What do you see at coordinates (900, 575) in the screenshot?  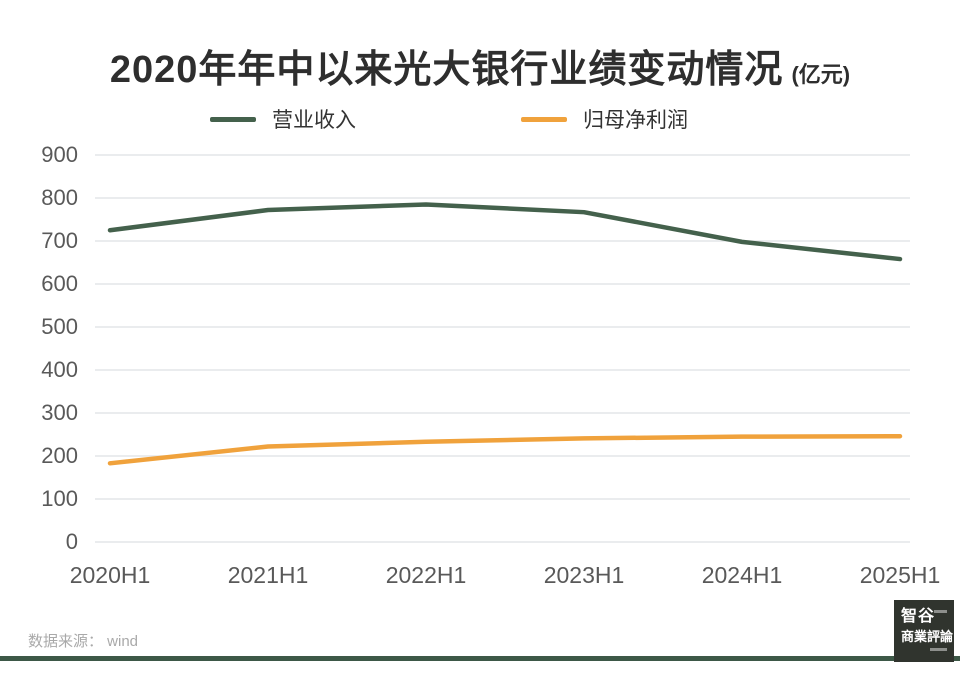 I see `x-tick-label: 2025H1` at bounding box center [900, 575].